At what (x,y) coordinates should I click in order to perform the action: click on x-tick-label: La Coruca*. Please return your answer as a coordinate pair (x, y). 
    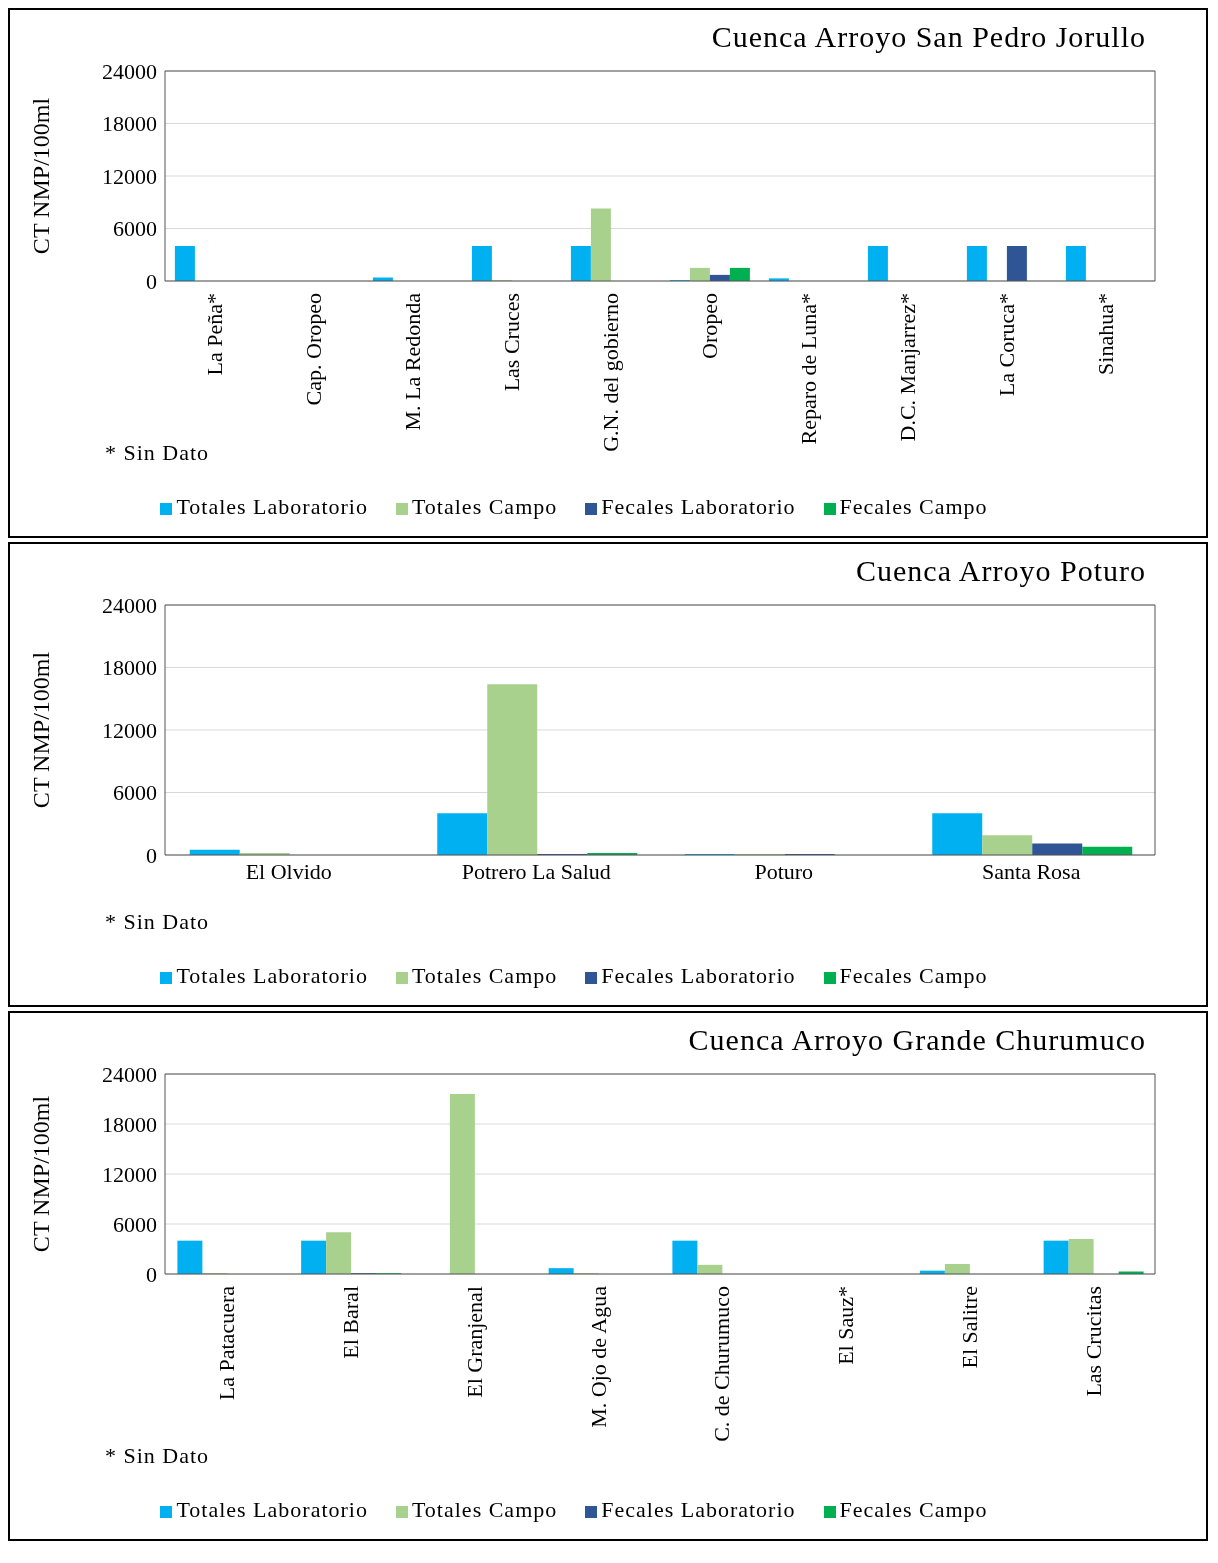
    Looking at the image, I should click on (1007, 345).